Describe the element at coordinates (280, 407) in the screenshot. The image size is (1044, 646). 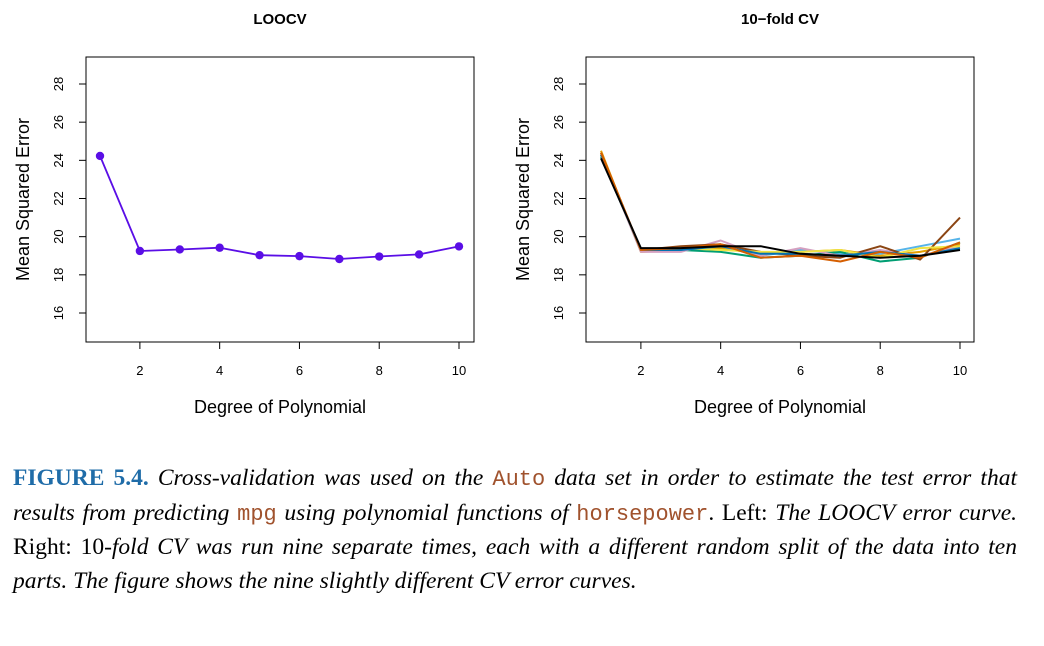
I see `loocv-x-axis-label: Degree of Polynomial` at that location.